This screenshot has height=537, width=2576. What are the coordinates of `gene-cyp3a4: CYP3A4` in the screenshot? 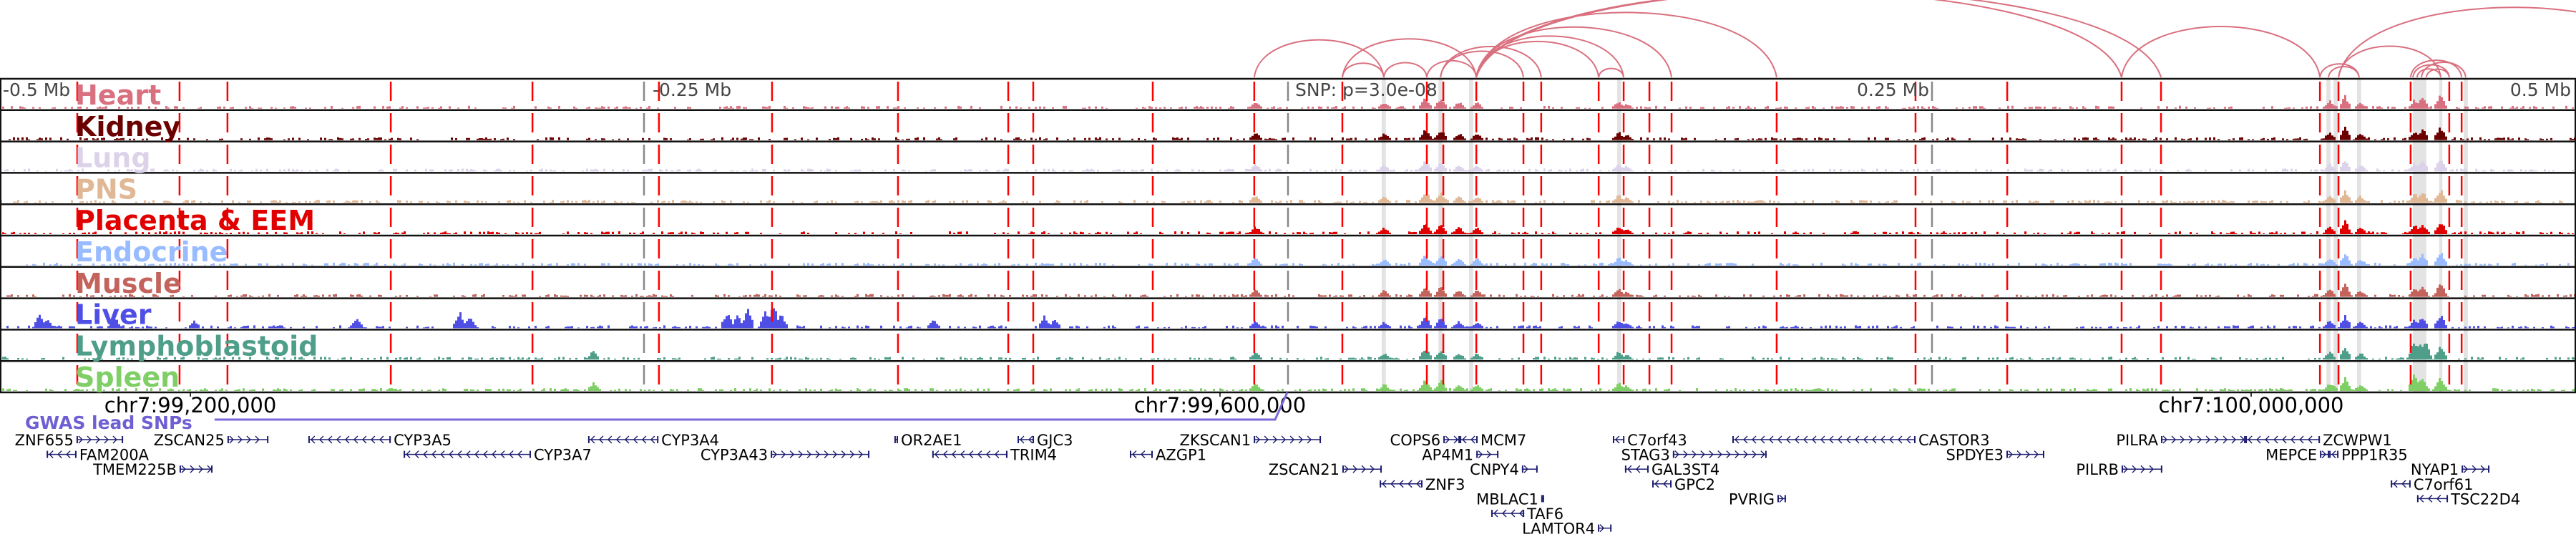 It's located at (653, 440).